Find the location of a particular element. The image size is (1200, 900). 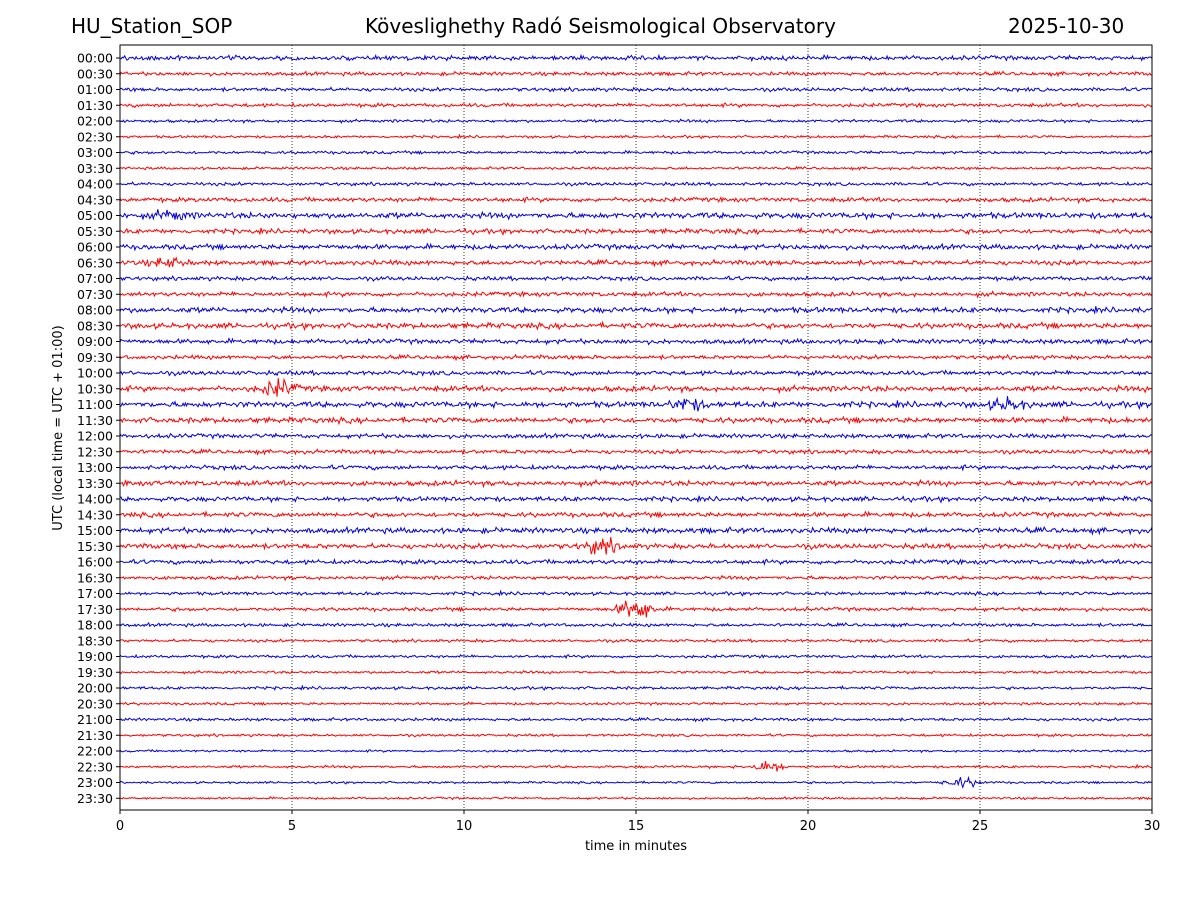

y-tick-label: 10:00 is located at coordinates (95, 373).